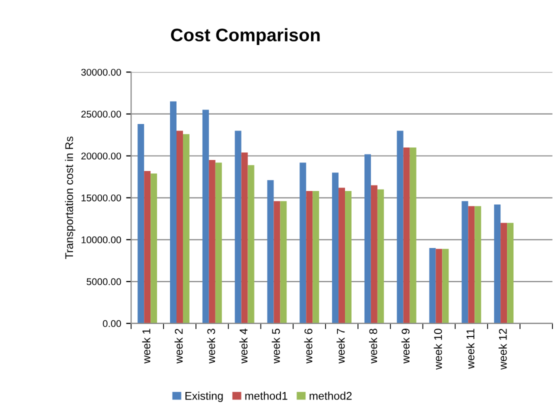 The width and height of the screenshot is (558, 412). What do you see at coordinates (438, 349) in the screenshot?
I see `x-tick-label: week 10` at bounding box center [438, 349].